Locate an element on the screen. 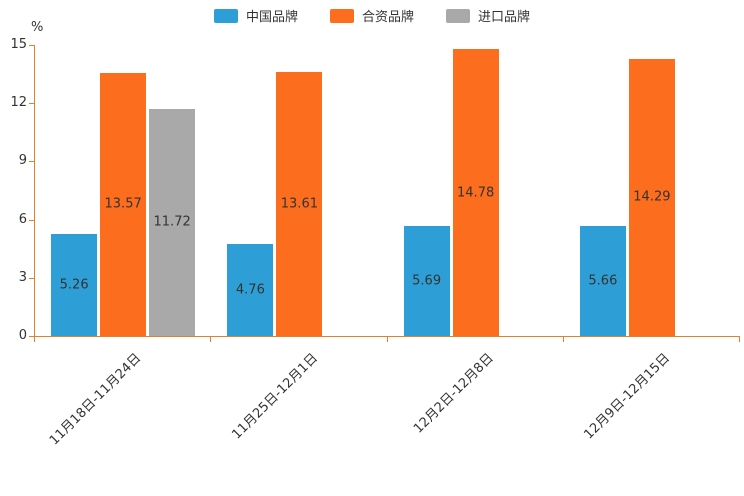 The image size is (744, 496). bar-value-label: 5.69 is located at coordinates (427, 281).